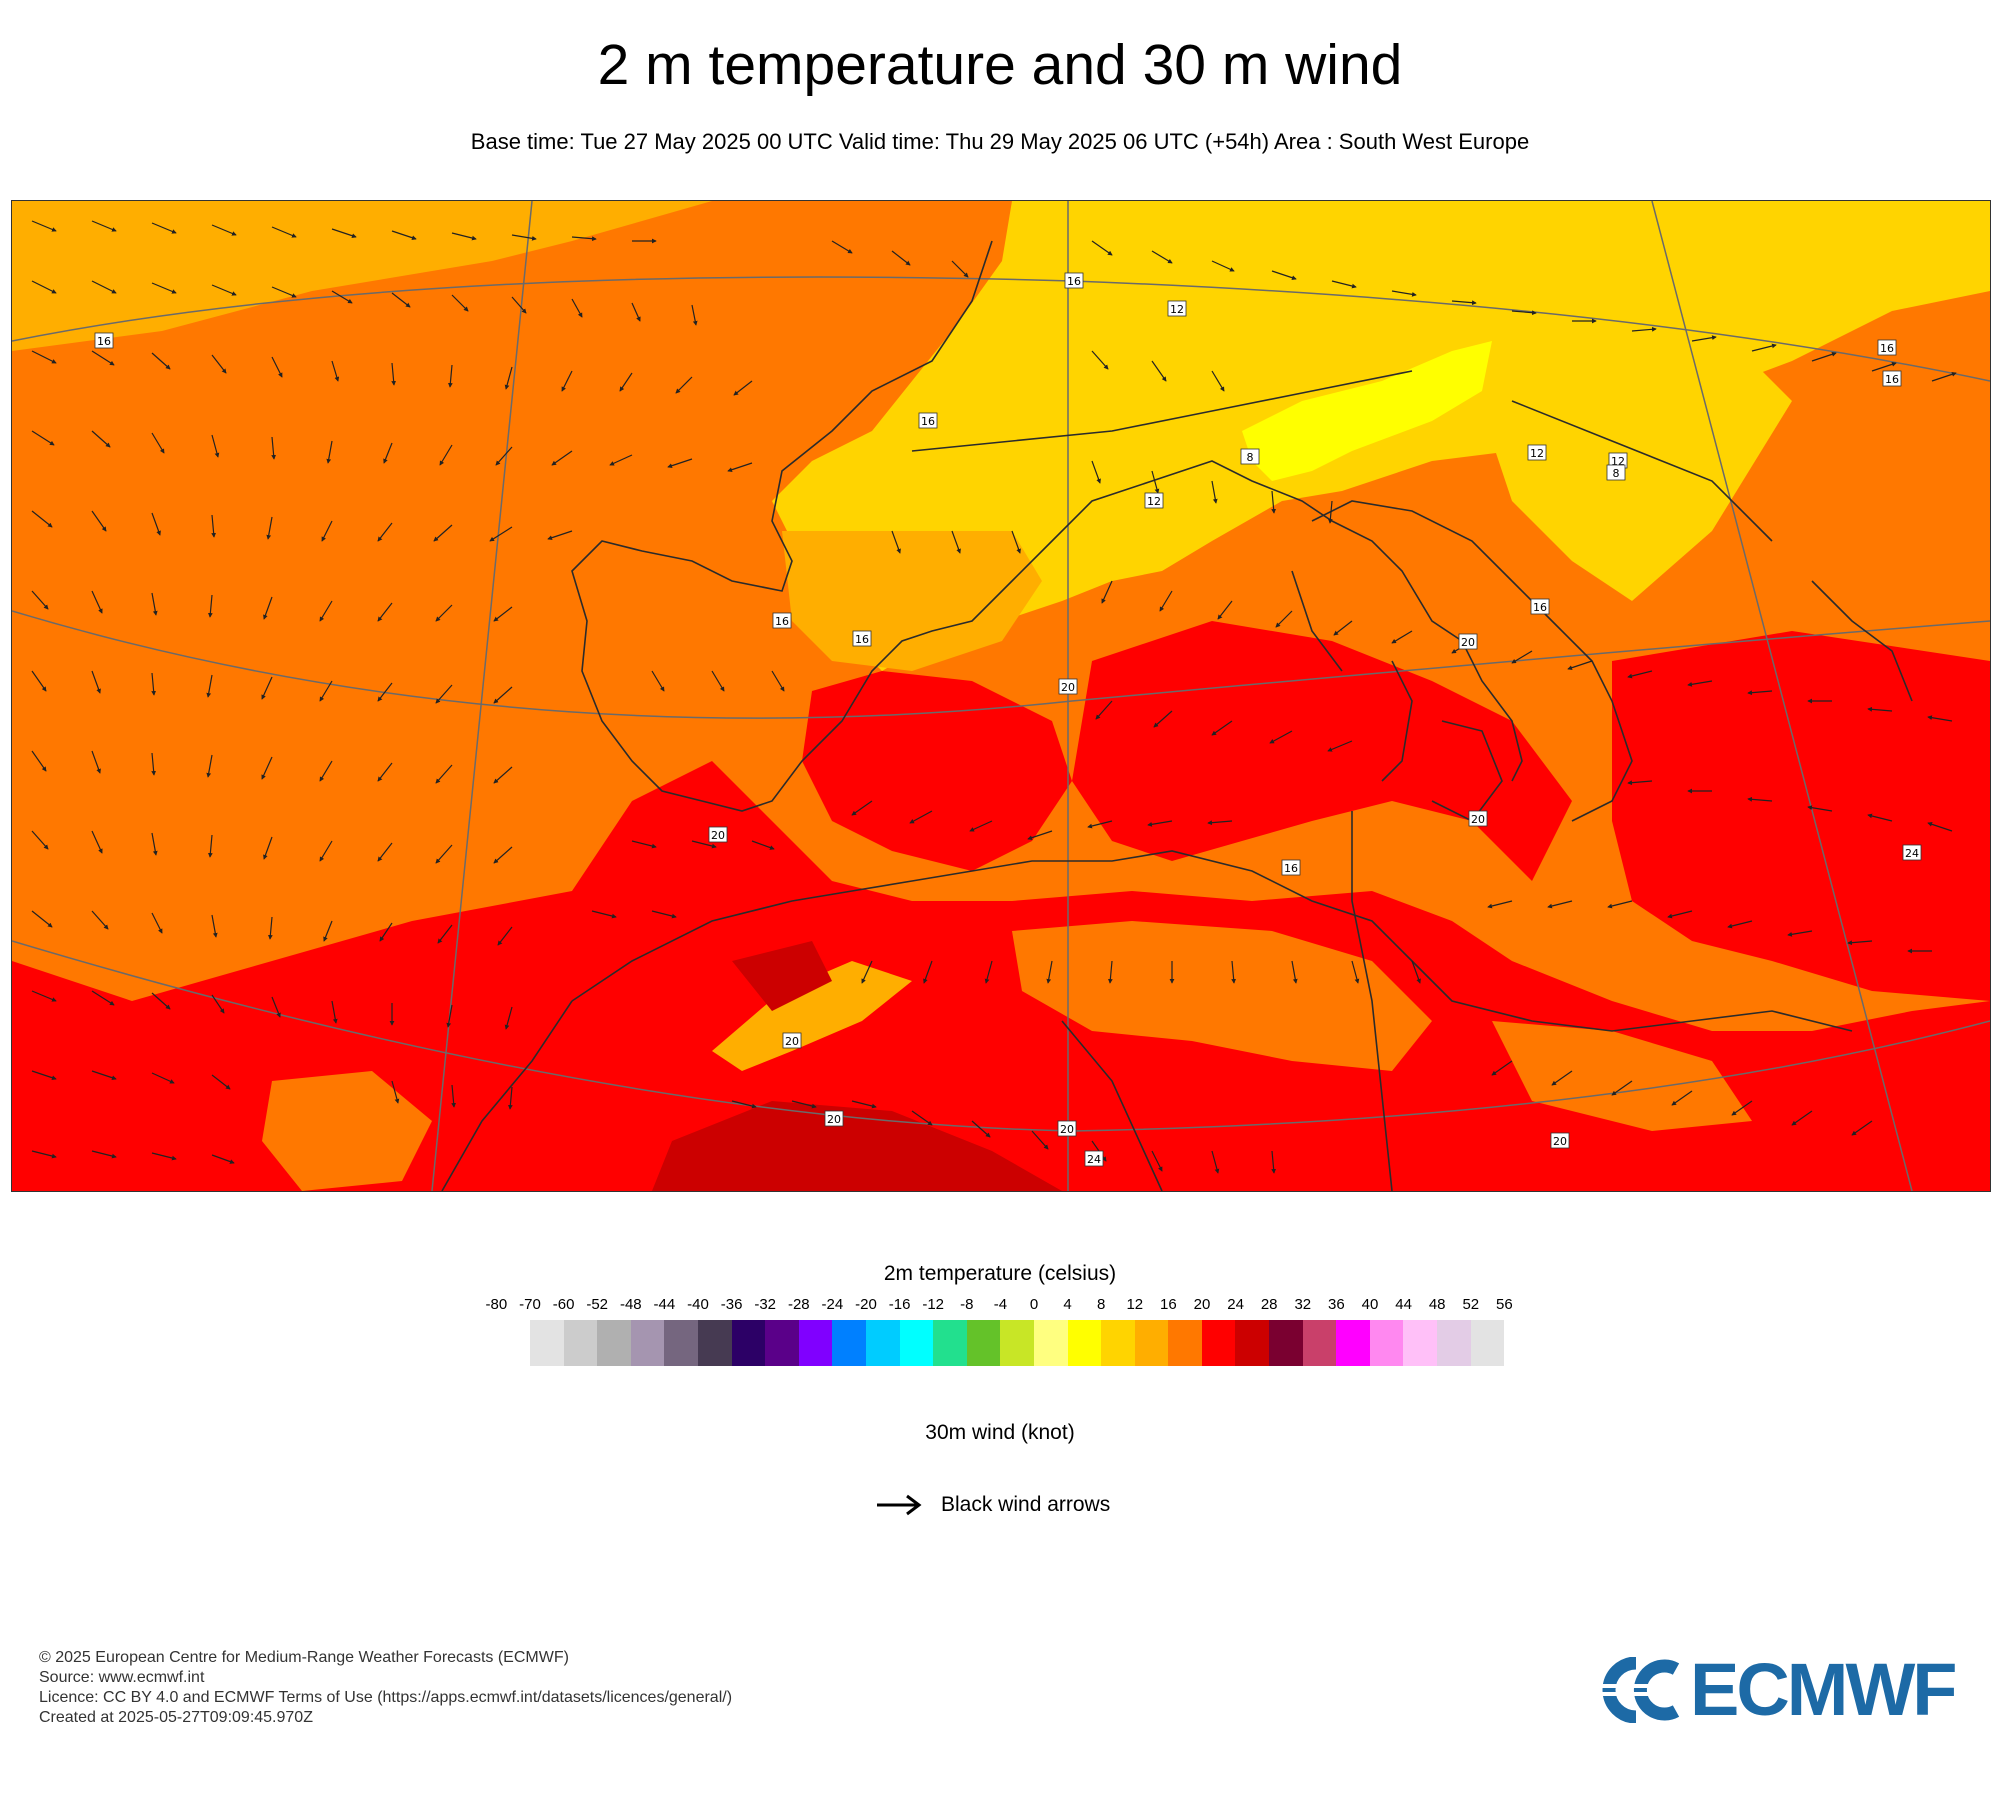 The height and width of the screenshot is (1800, 2000). I want to click on colorbar-tick-label: 16, so click(1168, 1304).